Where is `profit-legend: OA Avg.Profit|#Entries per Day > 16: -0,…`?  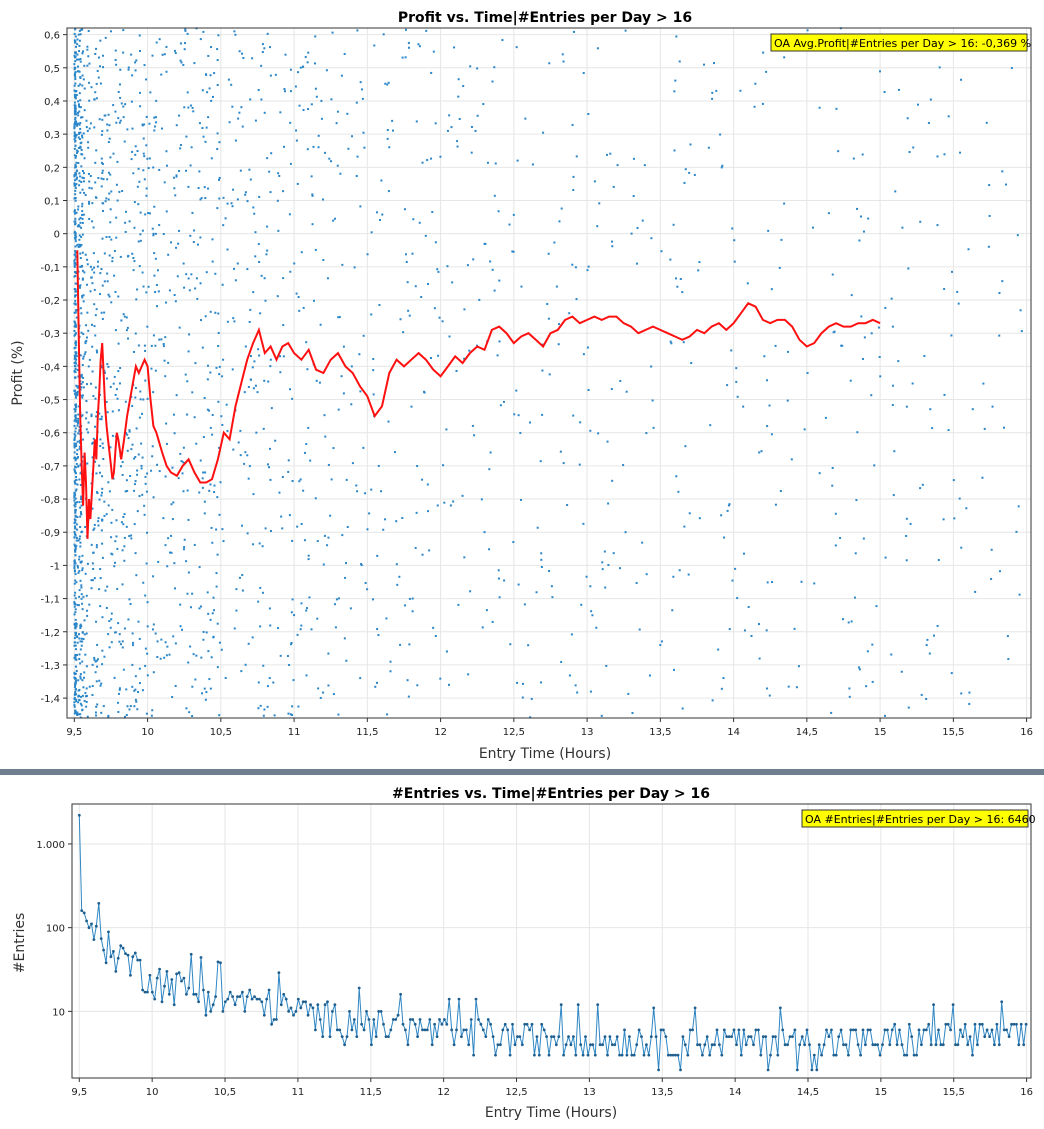 profit-legend: OA Avg.Profit|#Entries per Day > 16: -0,… is located at coordinates (900, 42).